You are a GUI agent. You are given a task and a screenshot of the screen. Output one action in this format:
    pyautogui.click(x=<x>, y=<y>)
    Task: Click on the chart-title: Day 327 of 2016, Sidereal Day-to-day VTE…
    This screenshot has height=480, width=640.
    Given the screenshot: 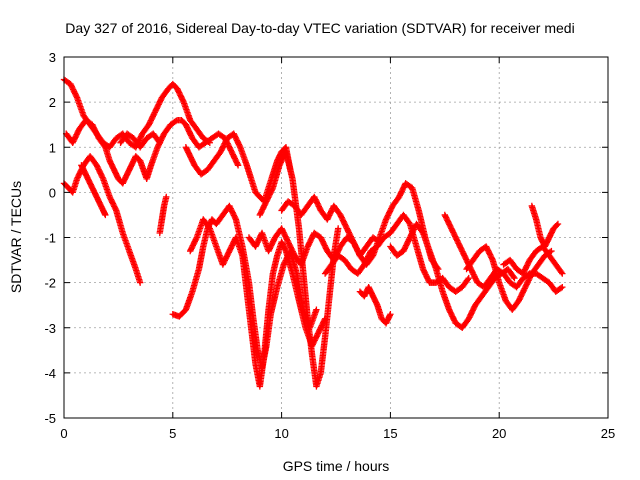 What is the action you would take?
    pyautogui.click(x=319, y=28)
    